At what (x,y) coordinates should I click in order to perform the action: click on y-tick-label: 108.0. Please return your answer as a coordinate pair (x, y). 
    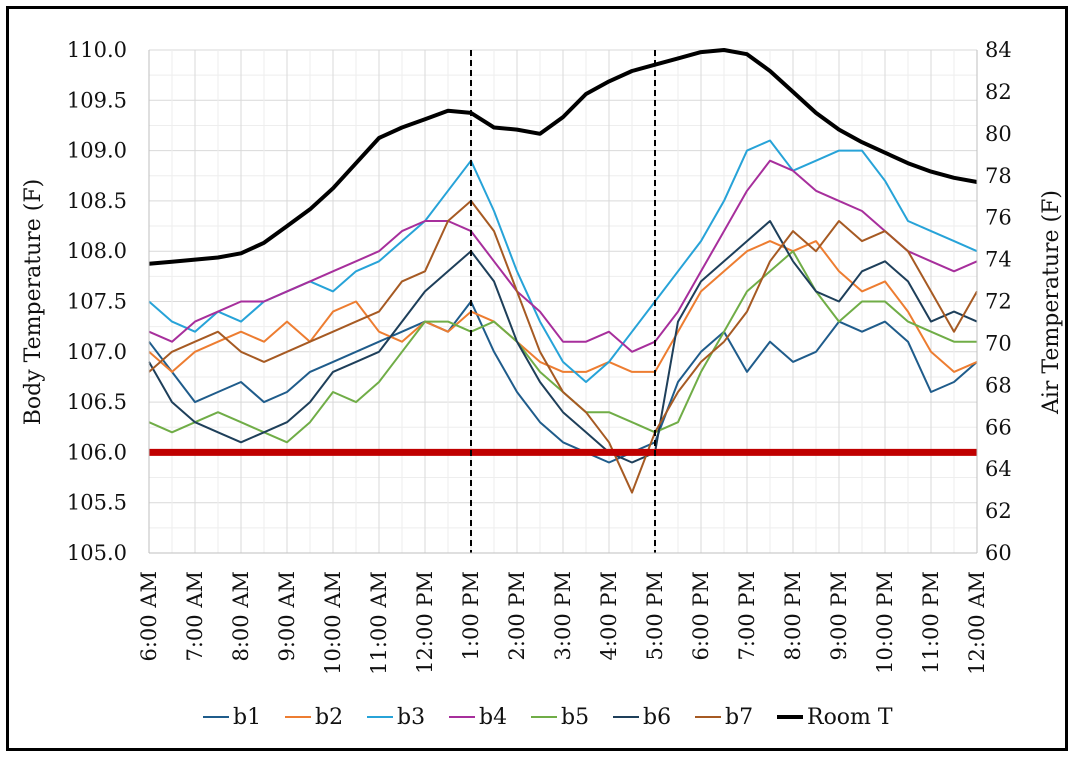
    Looking at the image, I should click on (97, 251).